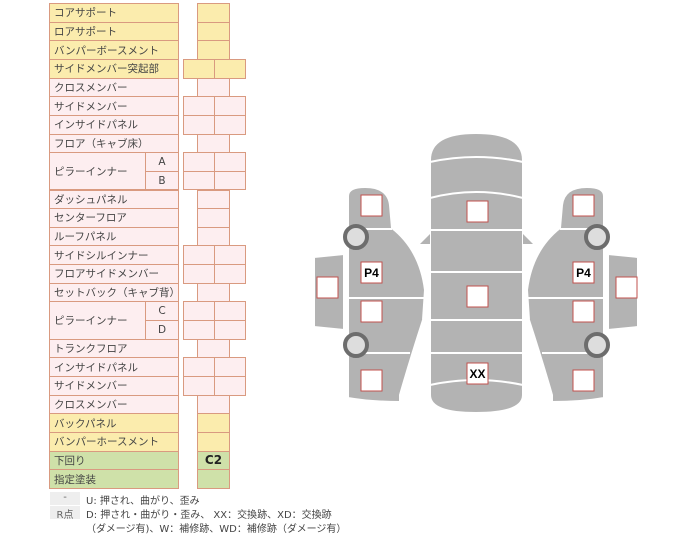  I want to click on legend-text: U: 押され、曲がり、歪み, so click(143, 501).